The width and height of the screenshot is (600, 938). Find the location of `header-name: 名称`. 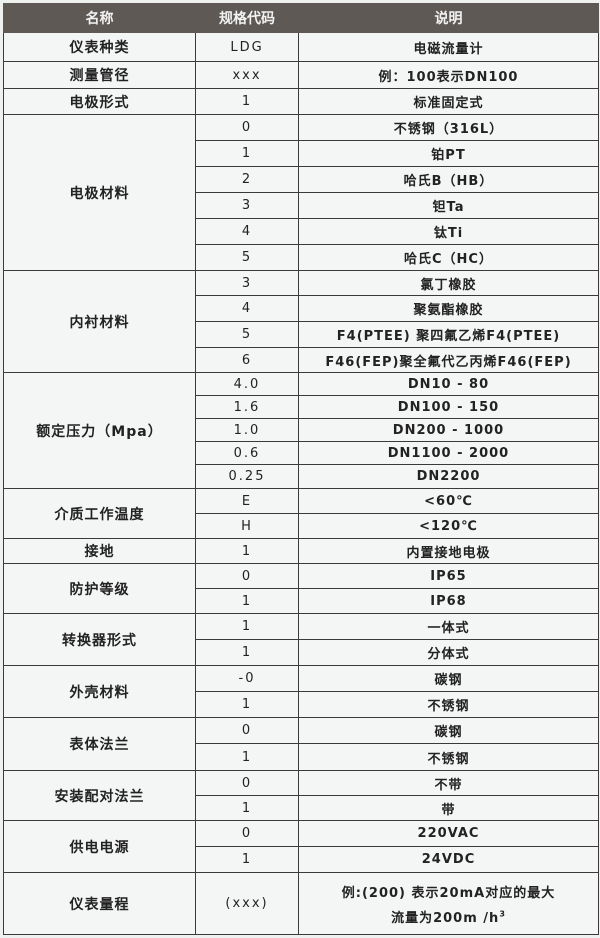

header-name: 名称 is located at coordinates (99, 18).